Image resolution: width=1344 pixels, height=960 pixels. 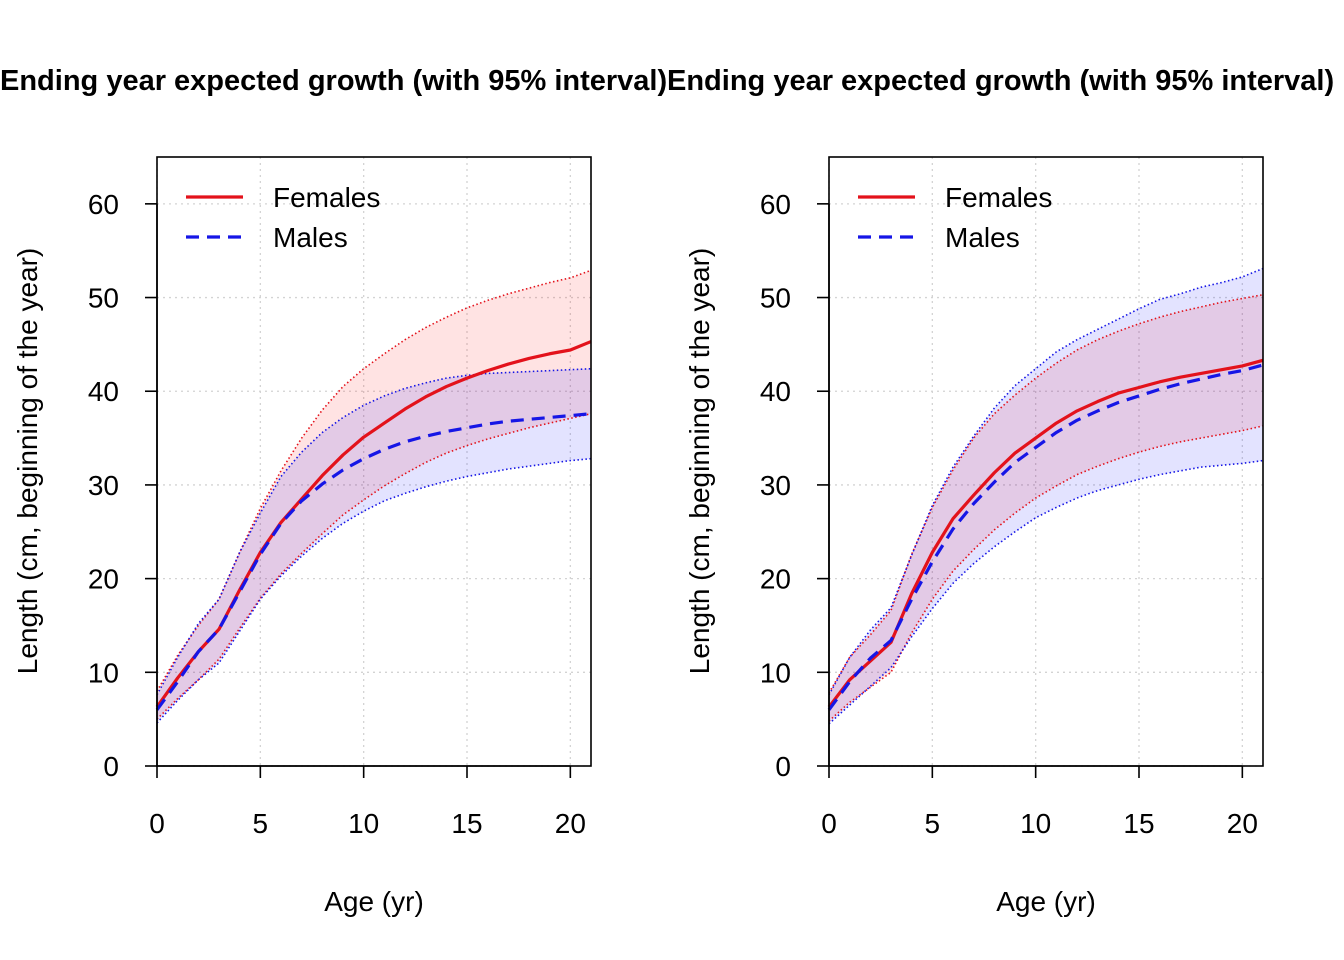 I want to click on confidence-band-females, so click(x=1046, y=508).